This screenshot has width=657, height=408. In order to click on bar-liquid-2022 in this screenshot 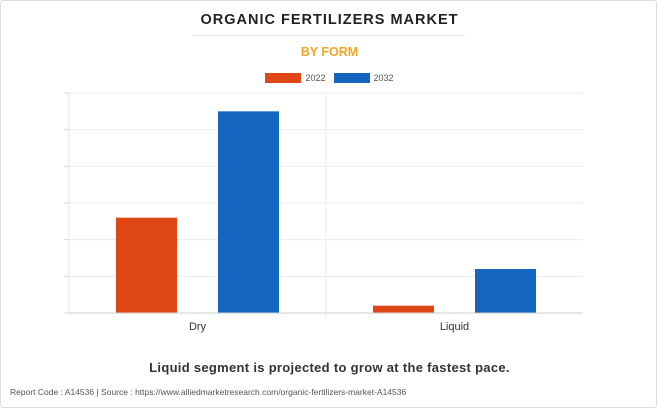, I will do `click(403, 309)`.